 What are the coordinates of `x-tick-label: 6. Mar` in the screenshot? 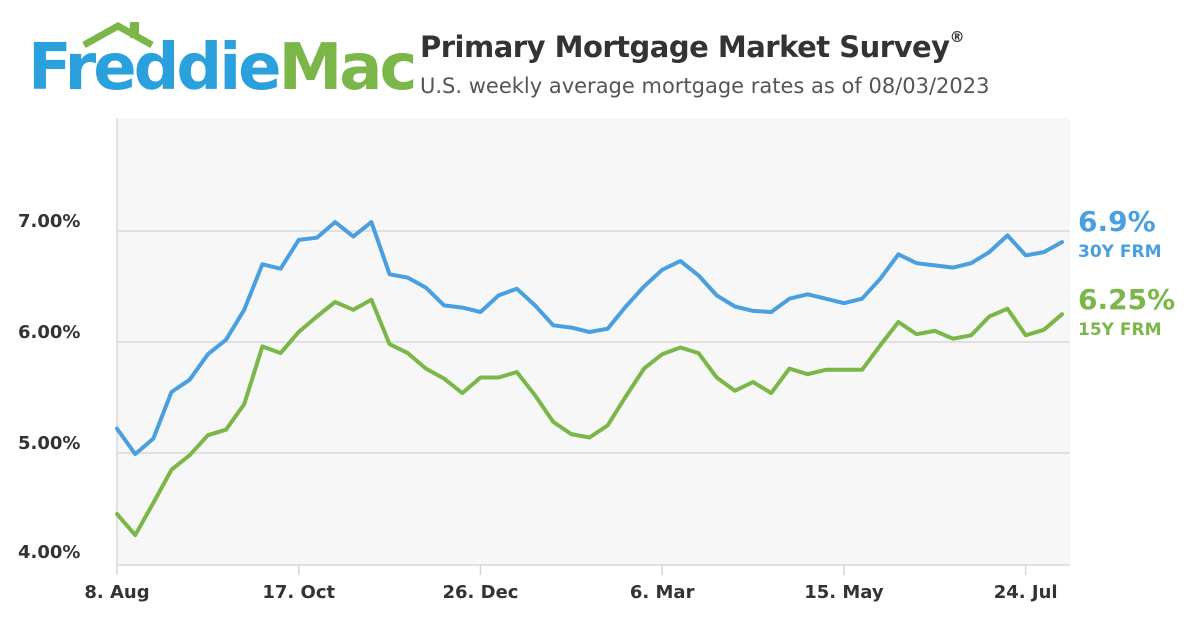 It's located at (662, 592).